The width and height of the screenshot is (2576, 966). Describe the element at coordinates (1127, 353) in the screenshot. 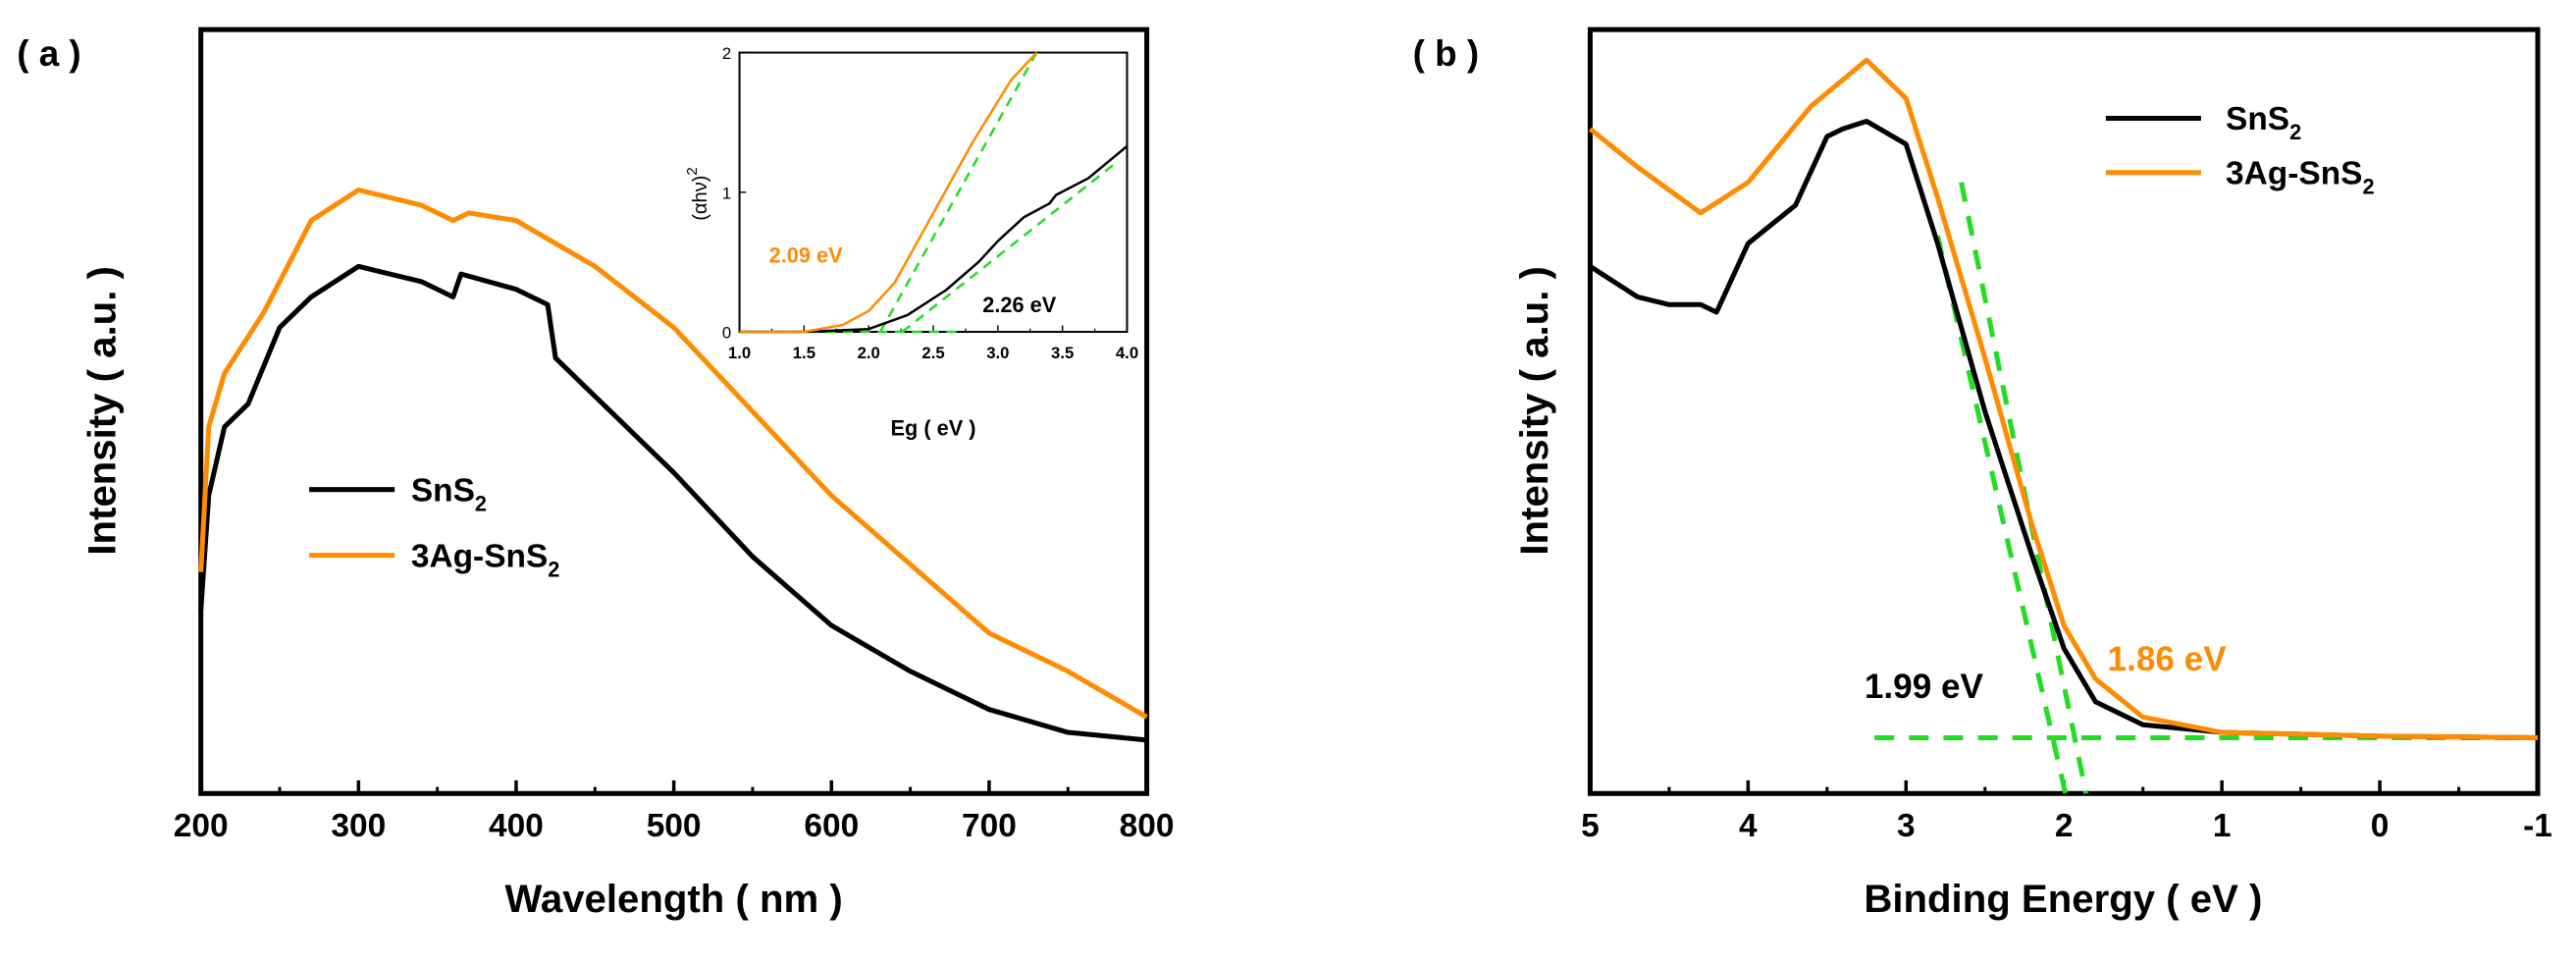

I see `x-tick-label: 4.0` at that location.